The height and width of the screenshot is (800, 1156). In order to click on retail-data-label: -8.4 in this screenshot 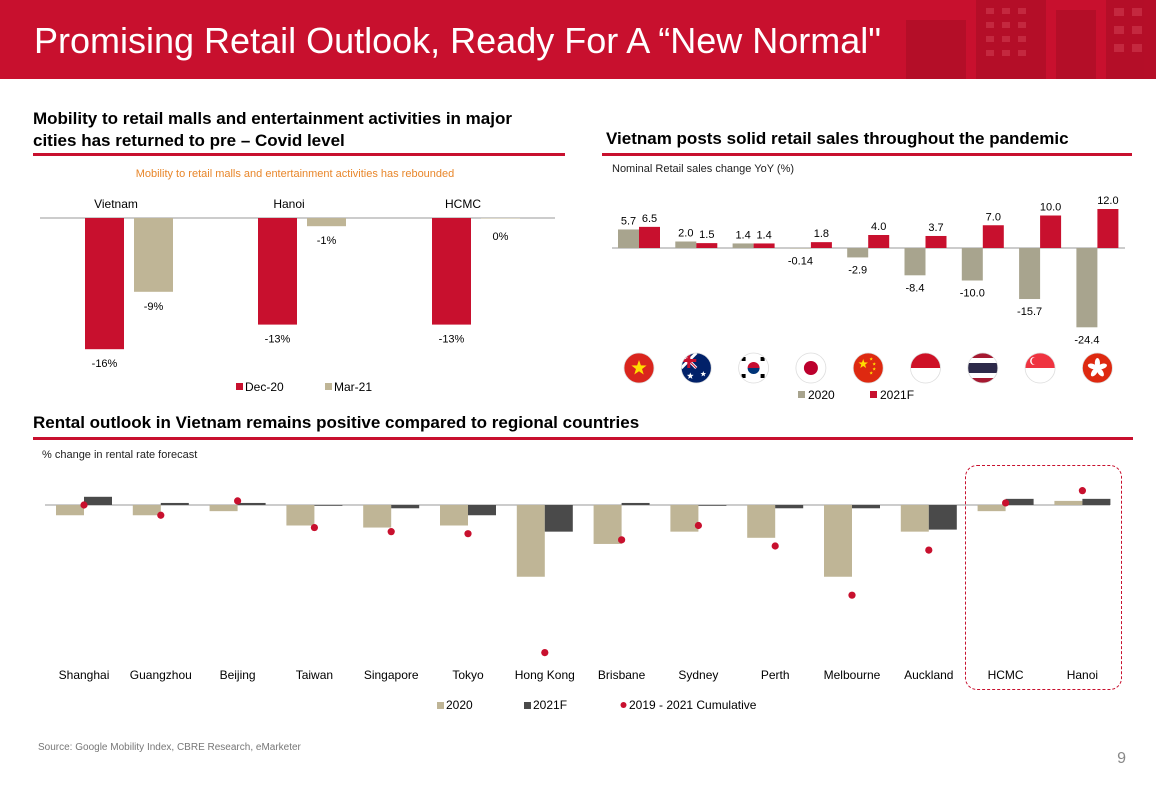, I will do `click(915, 288)`.